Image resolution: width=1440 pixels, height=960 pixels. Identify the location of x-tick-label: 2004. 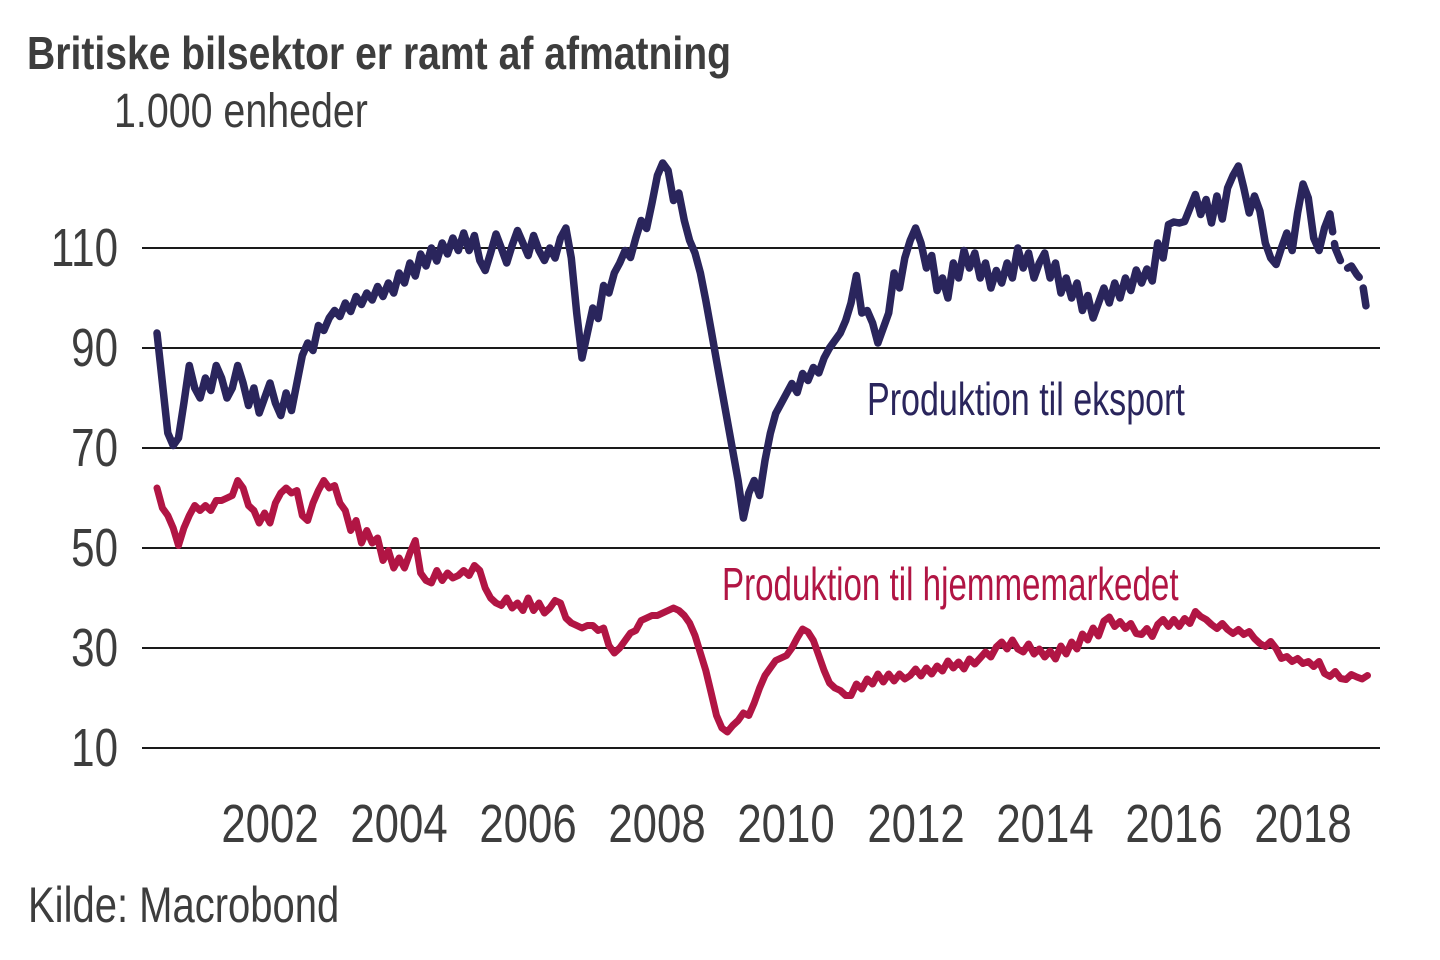
(399, 824).